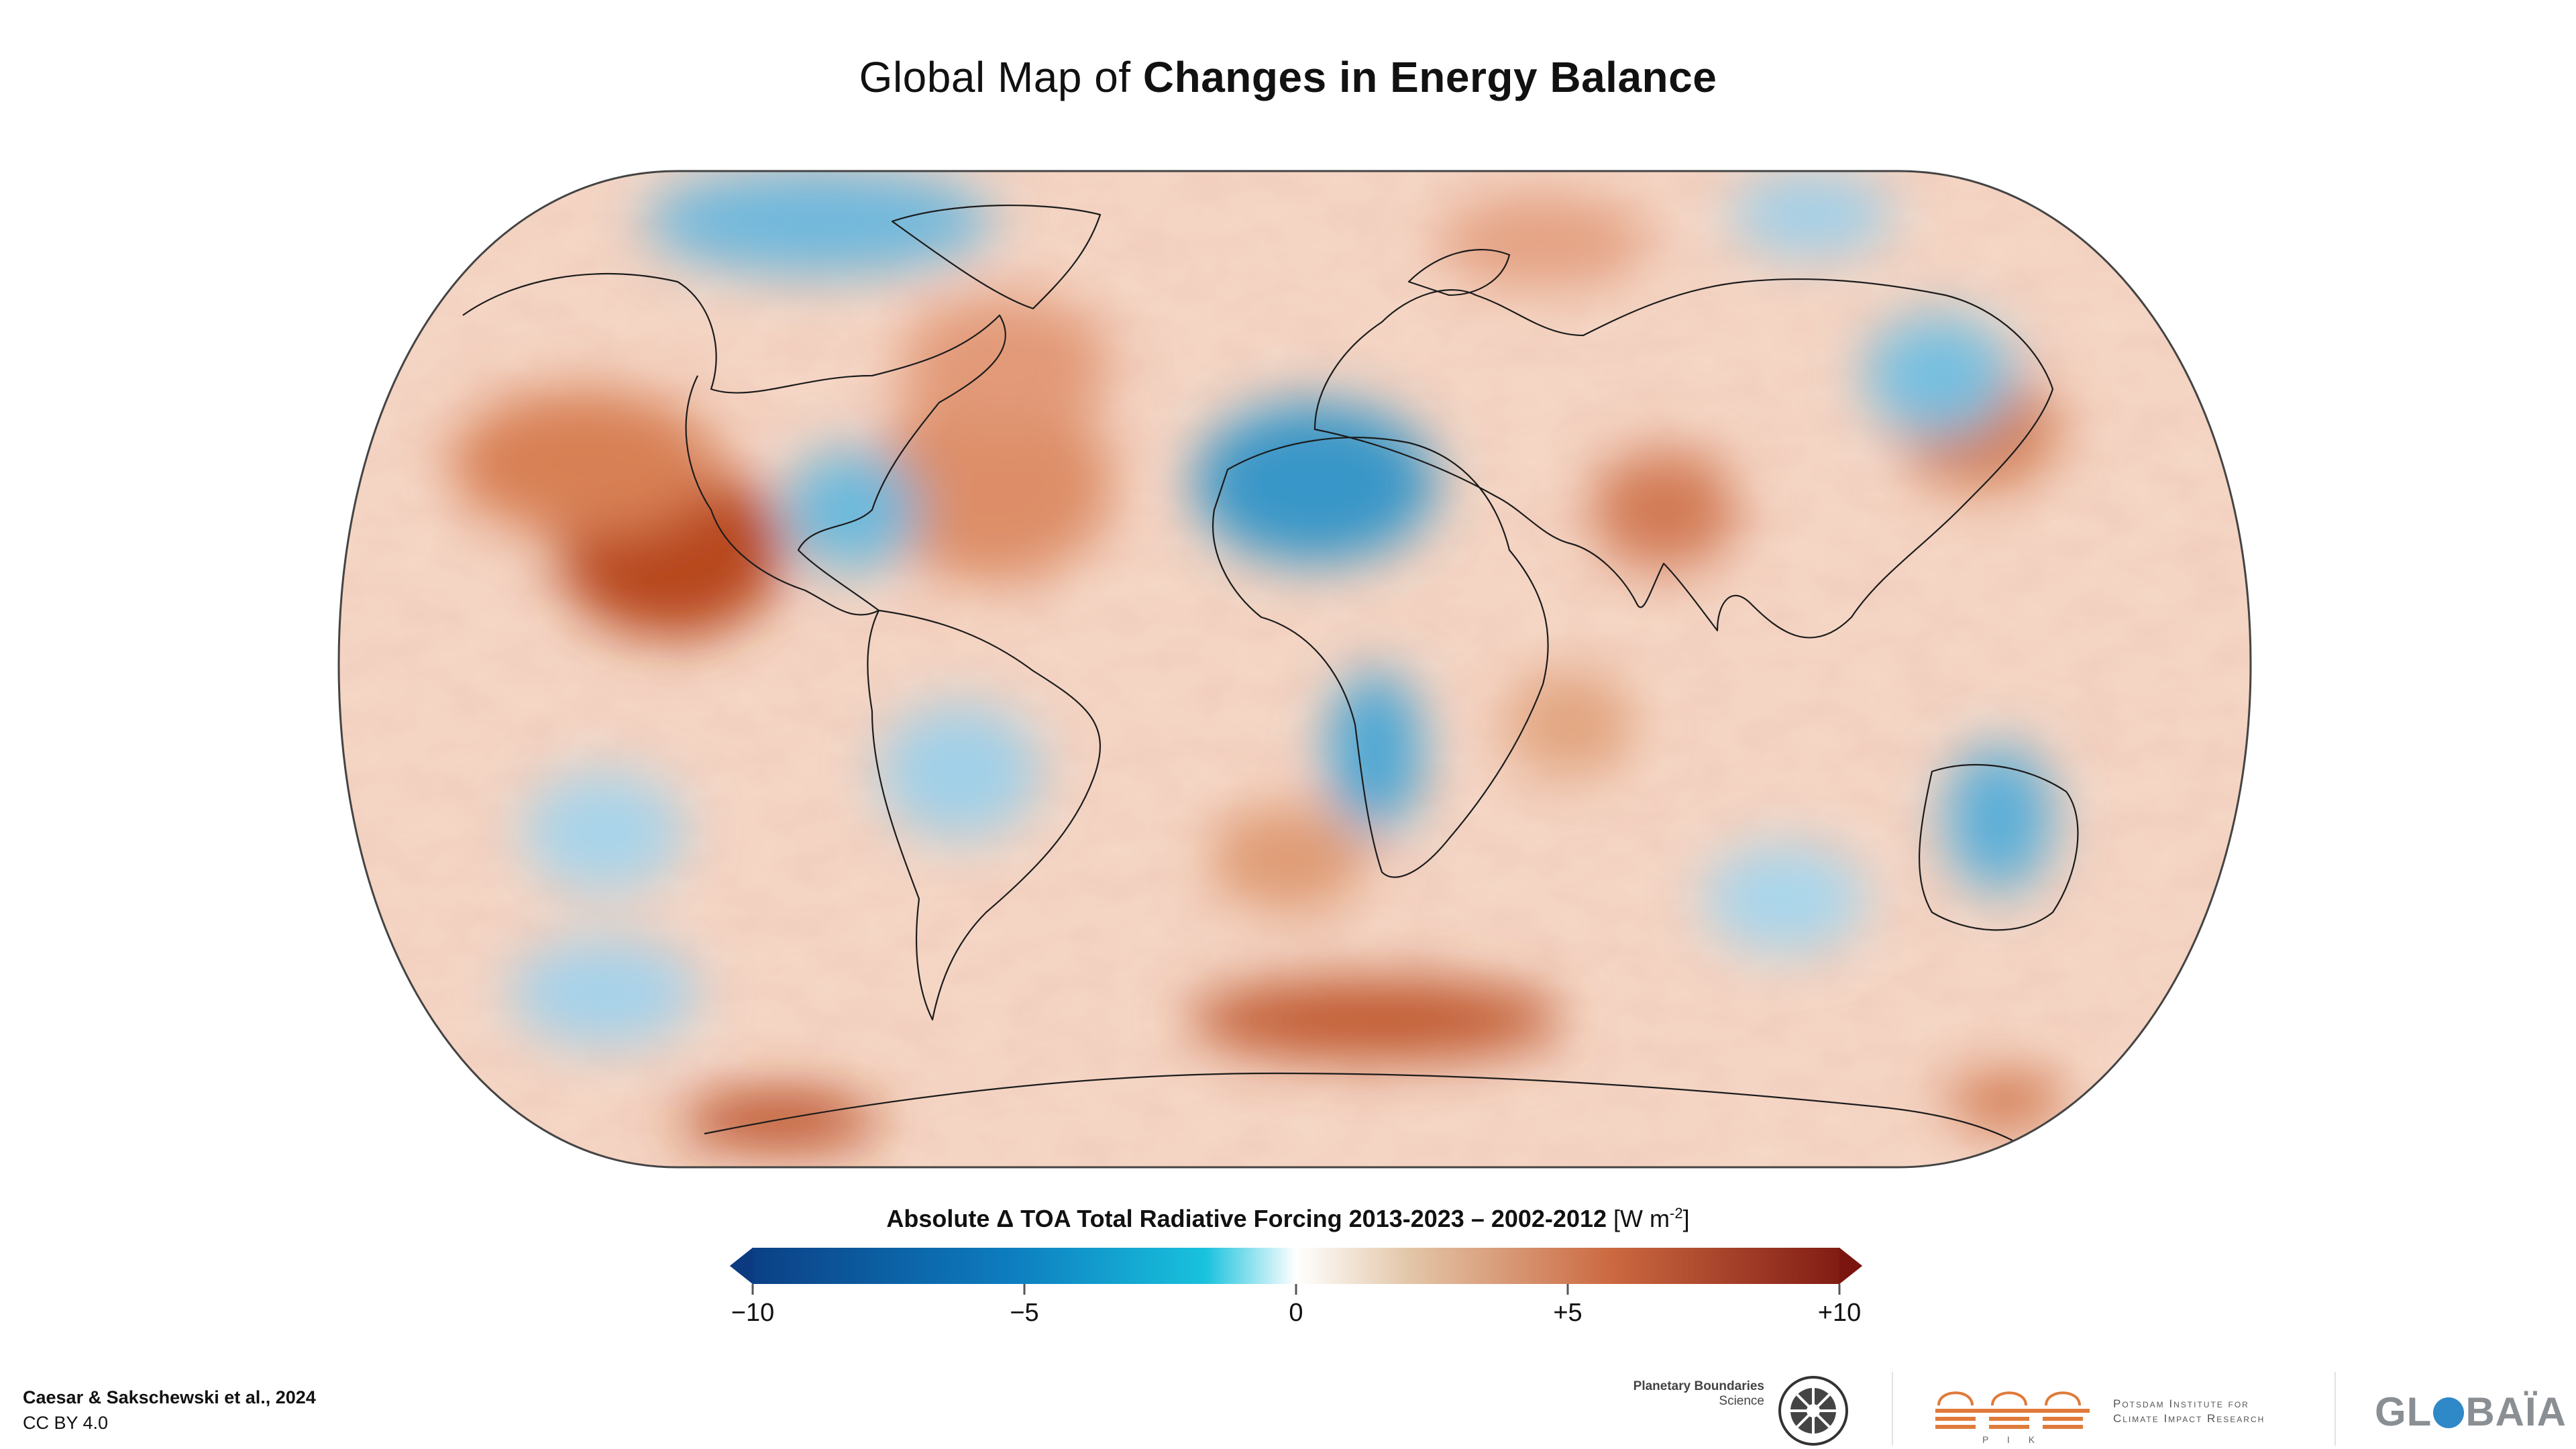 Image resolution: width=2576 pixels, height=1449 pixels. What do you see at coordinates (741, 1266) in the screenshot?
I see `colorbar-min-arrow` at bounding box center [741, 1266].